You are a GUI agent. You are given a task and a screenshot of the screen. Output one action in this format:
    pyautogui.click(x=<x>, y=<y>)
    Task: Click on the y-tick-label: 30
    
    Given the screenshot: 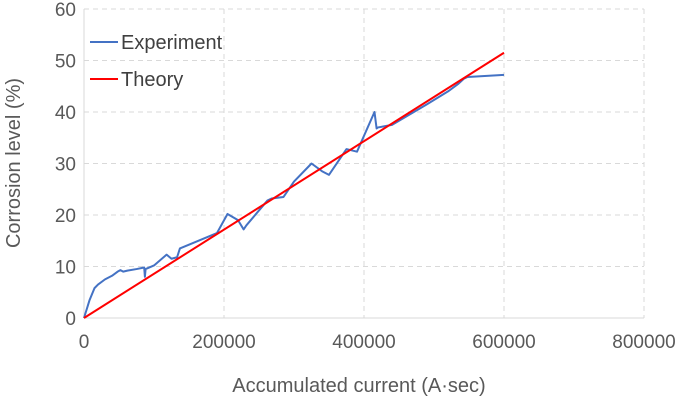 What is the action you would take?
    pyautogui.click(x=65, y=165)
    